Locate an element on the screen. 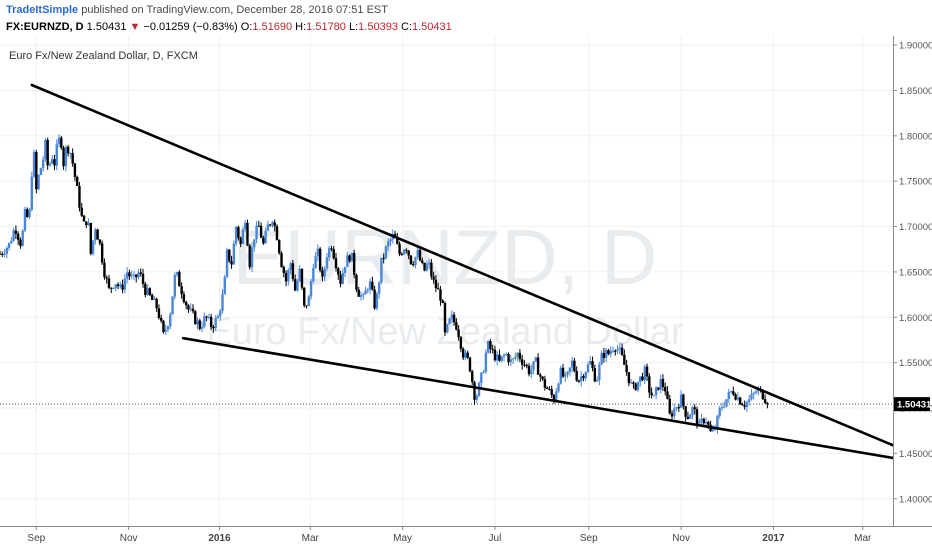 The image size is (932, 555). y-tick-label-6: 1.70000 is located at coordinates (915, 227).